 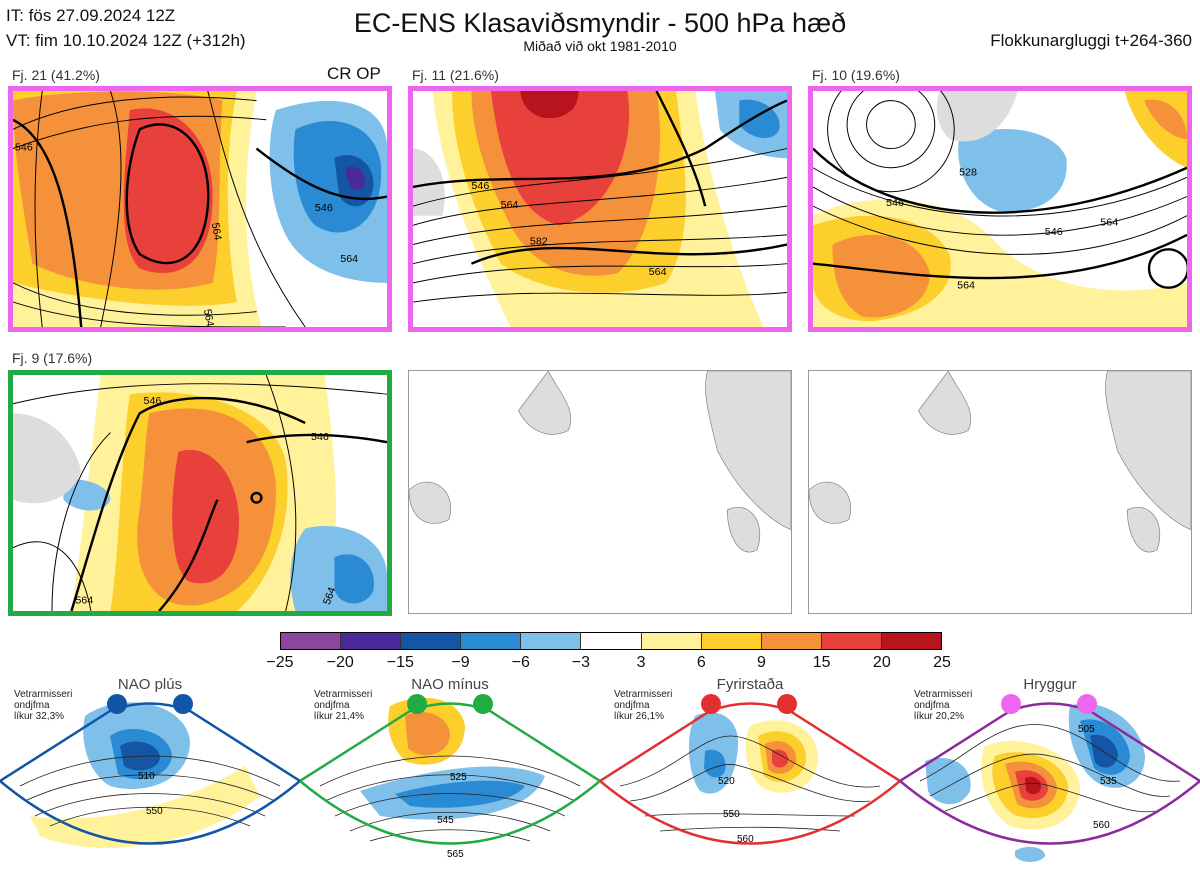 I want to click on contour-label: 520, so click(x=726, y=781).